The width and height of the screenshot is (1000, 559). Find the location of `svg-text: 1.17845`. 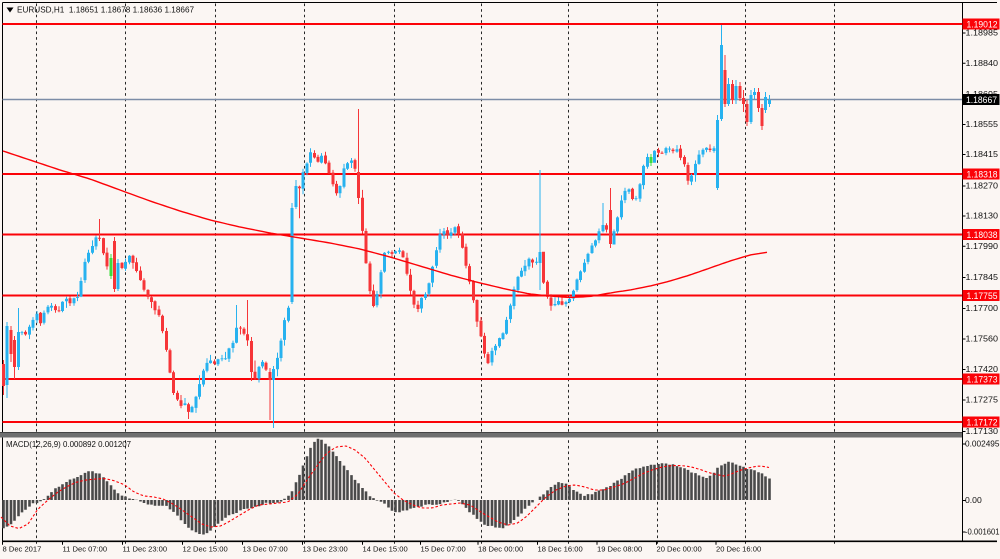

svg-text: 1.17845 is located at coordinates (982, 277).